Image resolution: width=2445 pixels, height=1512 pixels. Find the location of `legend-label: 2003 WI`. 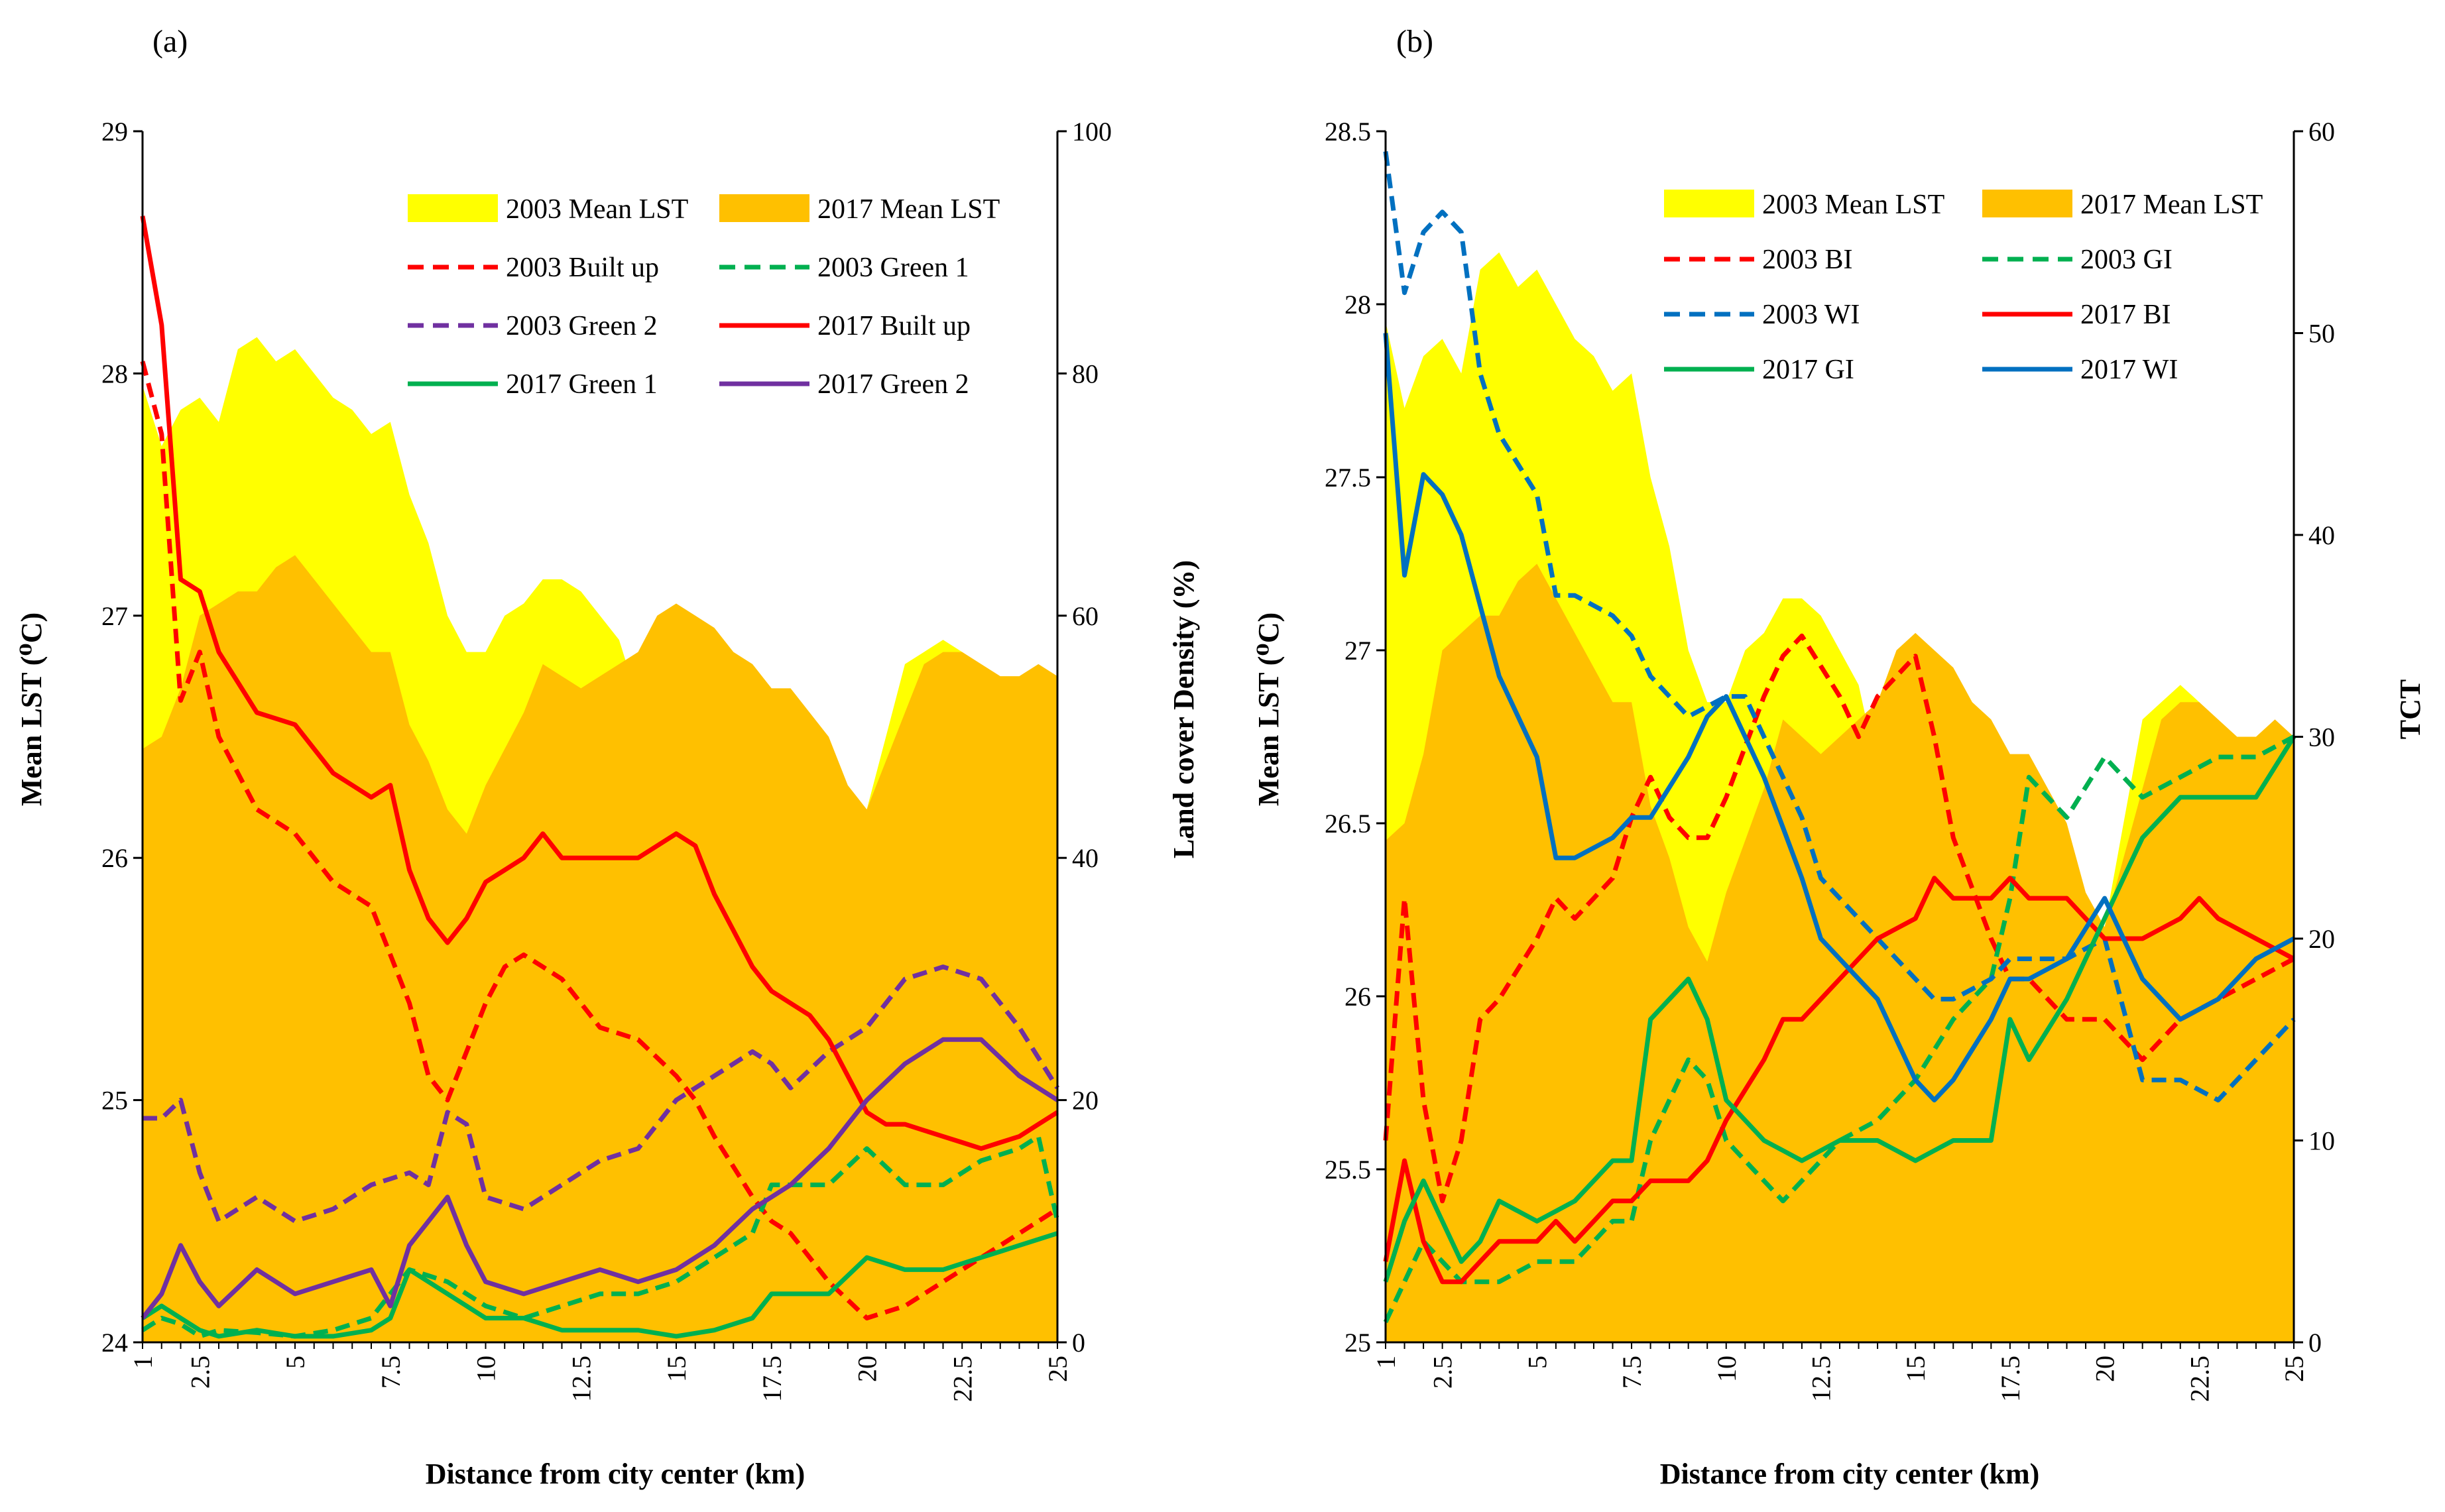

legend-label: 2003 WI is located at coordinates (1811, 315).